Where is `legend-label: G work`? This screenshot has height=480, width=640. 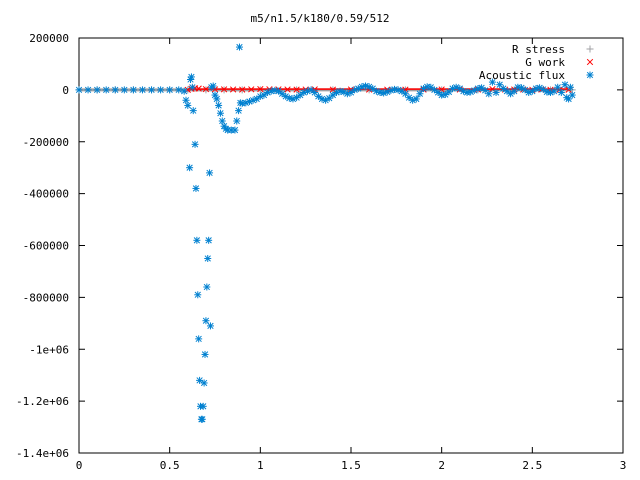
legend-label: G work is located at coordinates (545, 62).